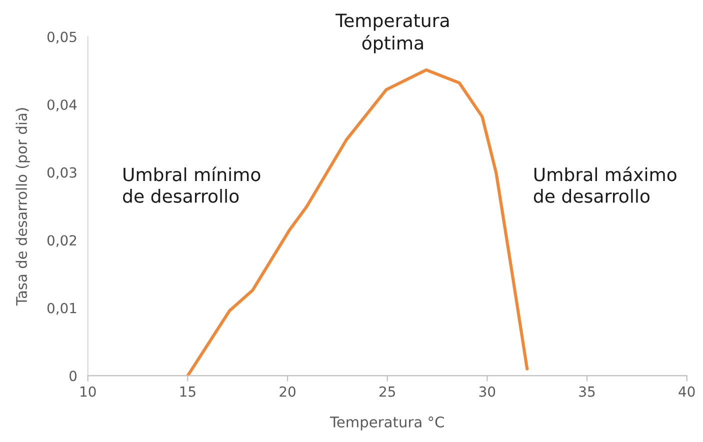 Image resolution: width=703 pixels, height=442 pixels. Describe the element at coordinates (61, 38) in the screenshot. I see `y-tick-label: 0,05` at that location.